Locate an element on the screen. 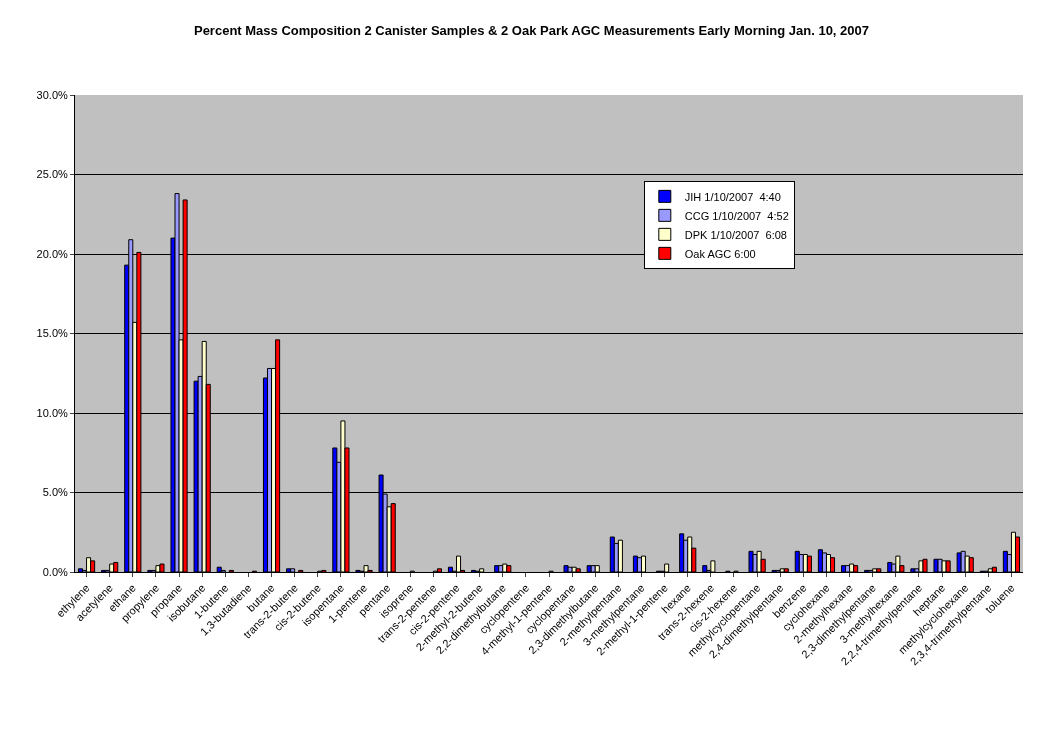 The height and width of the screenshot is (737, 1063). legend-label: Oak AGC 6:00 is located at coordinates (720, 253).